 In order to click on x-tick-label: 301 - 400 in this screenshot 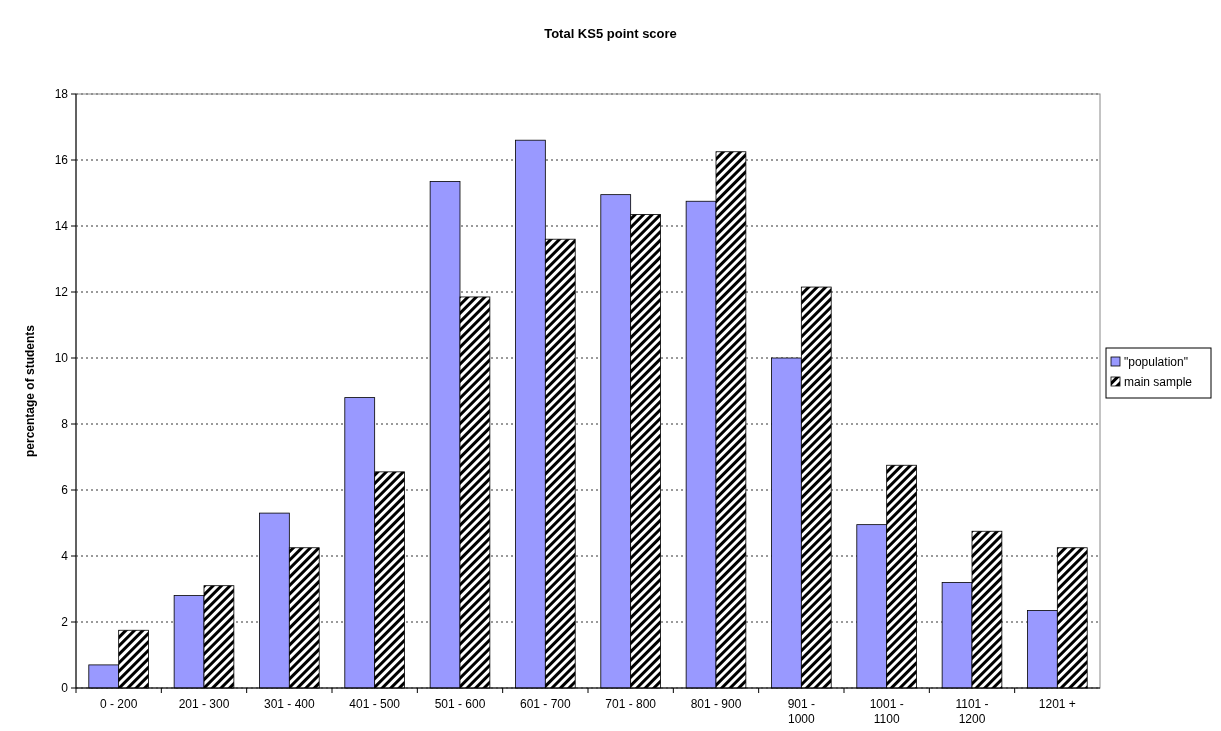, I will do `click(289, 704)`.